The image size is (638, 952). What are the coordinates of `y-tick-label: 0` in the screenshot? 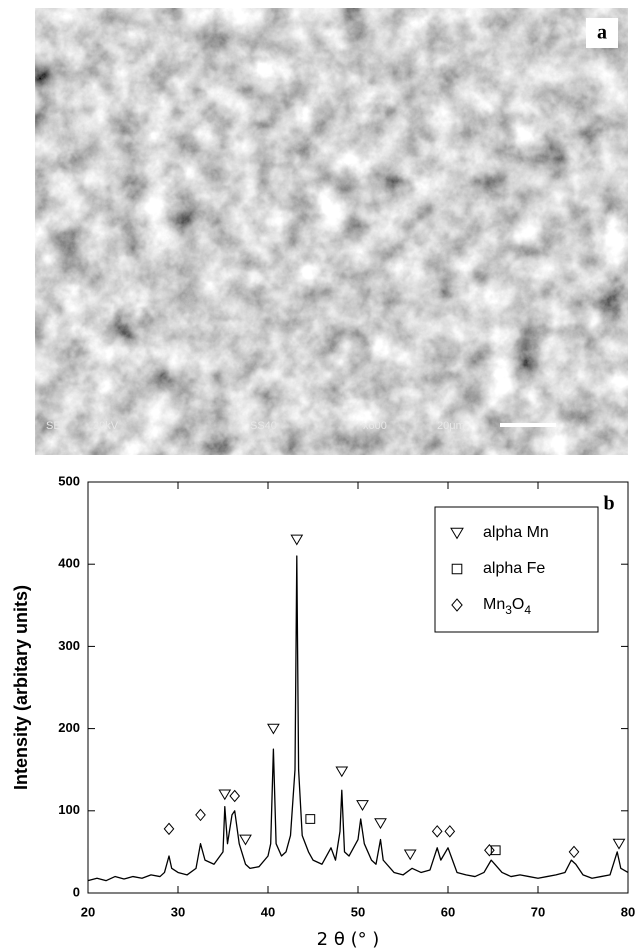 It's located at (76, 891).